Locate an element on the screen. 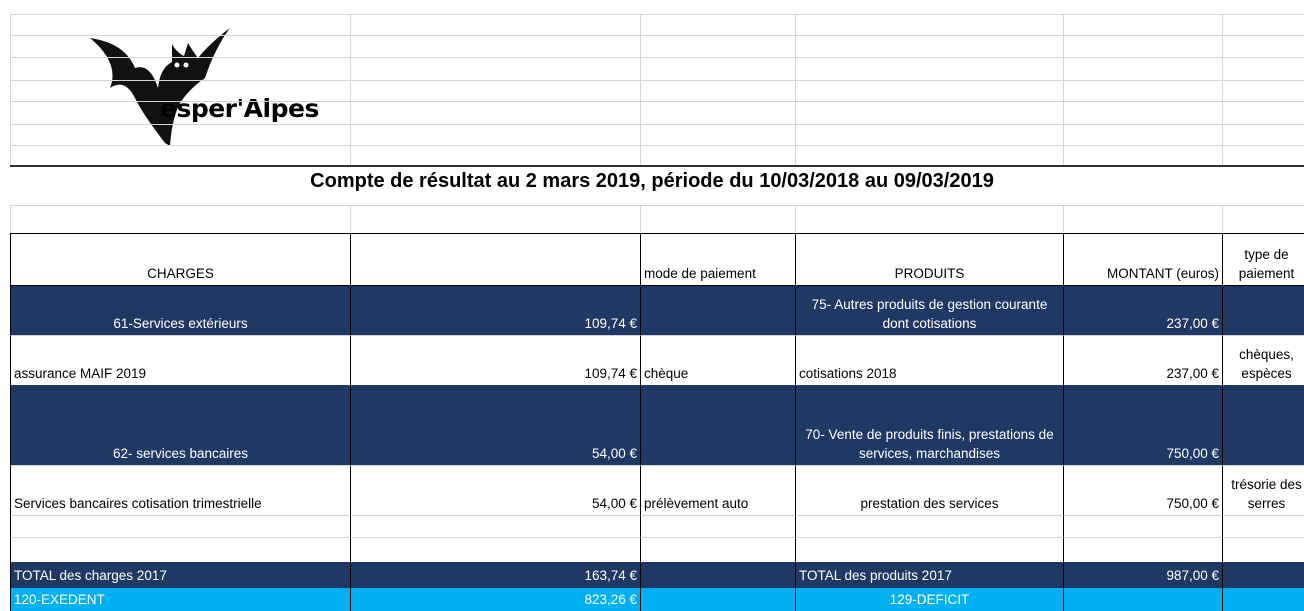 This screenshot has width=1304, height=611. table-cell: 987,00 € is located at coordinates (1142, 574).